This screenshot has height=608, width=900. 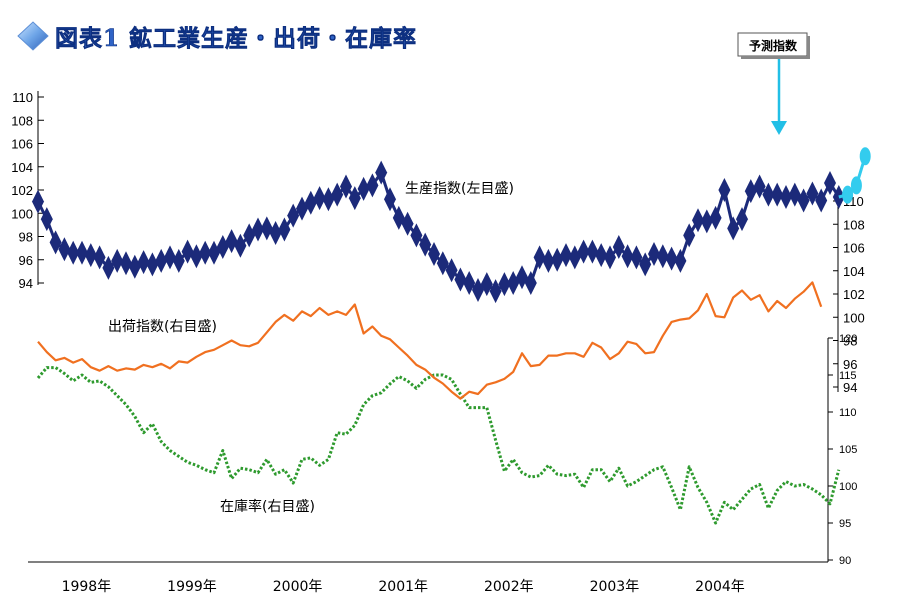 I want to click on right-upper-y-tick-label: 104, so click(x=854, y=271).